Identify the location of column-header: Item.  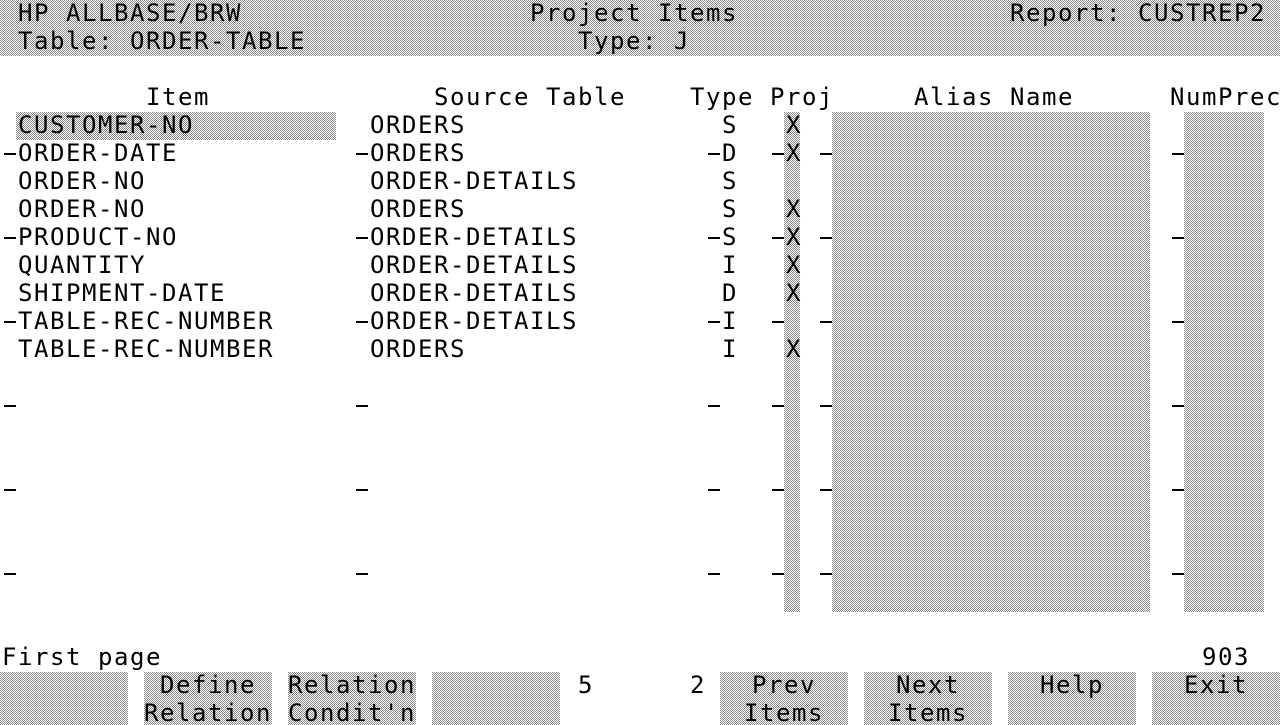
(178, 97).